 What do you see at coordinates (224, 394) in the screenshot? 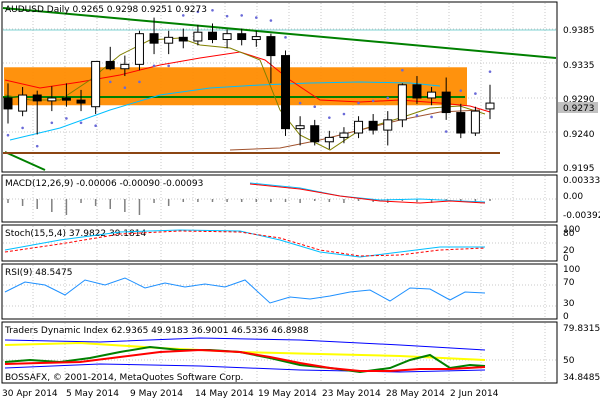
I see `date-tick: 14 May 2014` at bounding box center [224, 394].